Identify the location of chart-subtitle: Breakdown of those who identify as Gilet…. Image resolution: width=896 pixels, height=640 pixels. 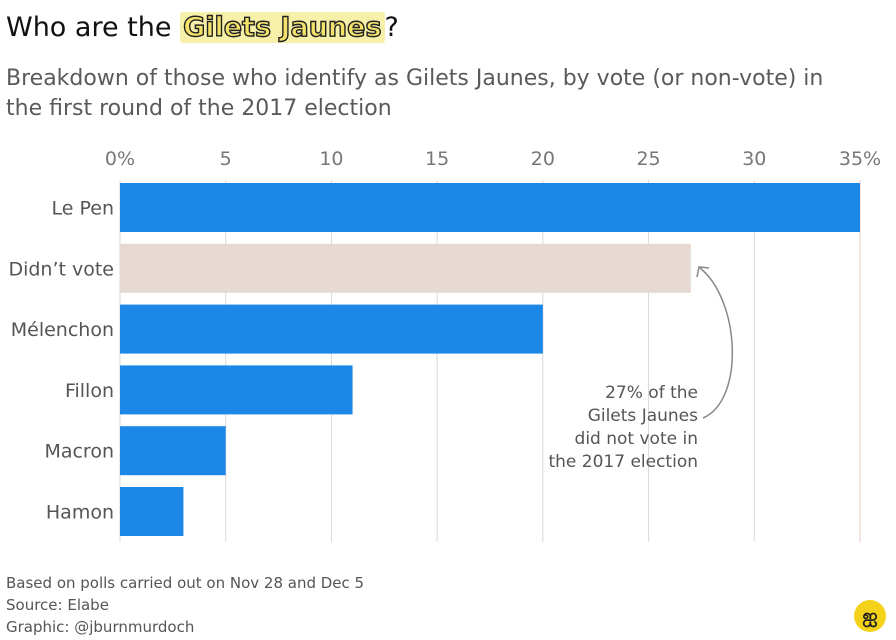
(415, 93).